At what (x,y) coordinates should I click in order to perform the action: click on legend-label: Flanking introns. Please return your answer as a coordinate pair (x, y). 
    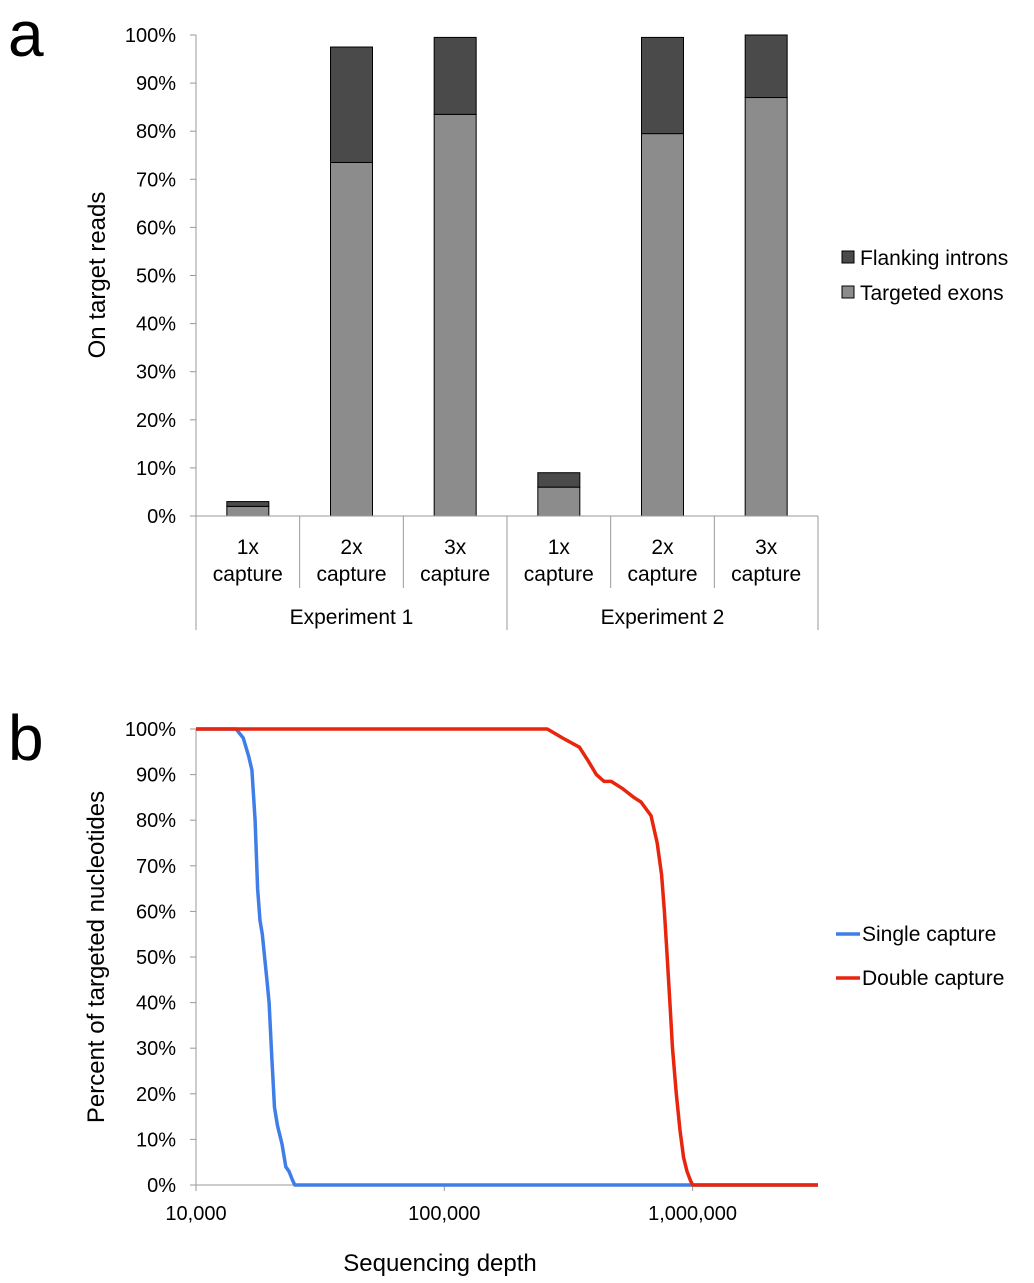
    Looking at the image, I should click on (934, 258).